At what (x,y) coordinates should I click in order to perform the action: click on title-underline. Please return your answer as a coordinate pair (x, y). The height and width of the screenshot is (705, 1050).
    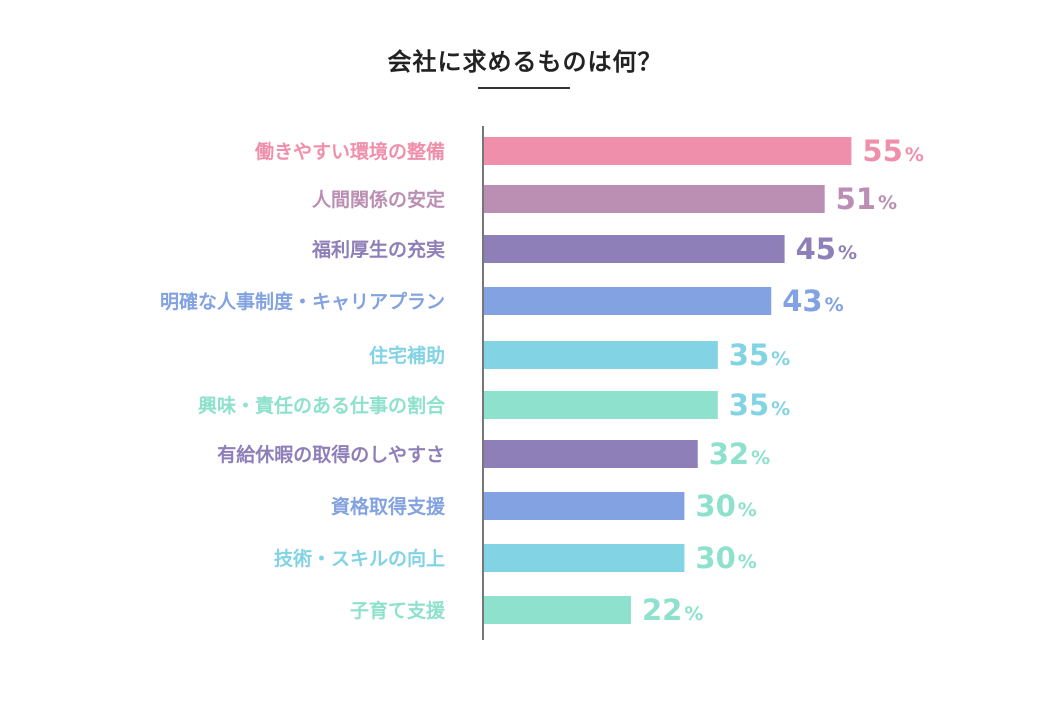
    Looking at the image, I should click on (524, 88).